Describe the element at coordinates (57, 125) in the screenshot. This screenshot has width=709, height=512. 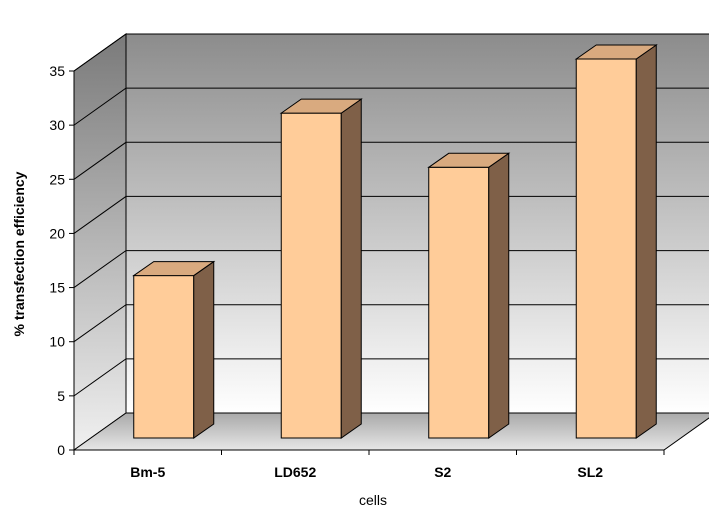
I see `y-tick-label: 30` at that location.